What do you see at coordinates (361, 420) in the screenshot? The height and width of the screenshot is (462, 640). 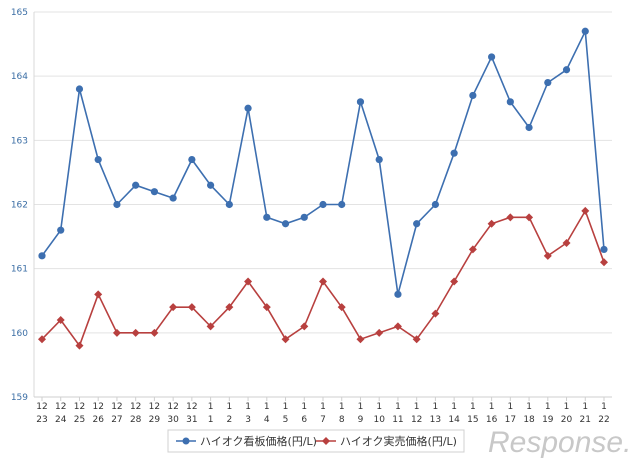 I see `x-tick-label-day: 9` at bounding box center [361, 420].